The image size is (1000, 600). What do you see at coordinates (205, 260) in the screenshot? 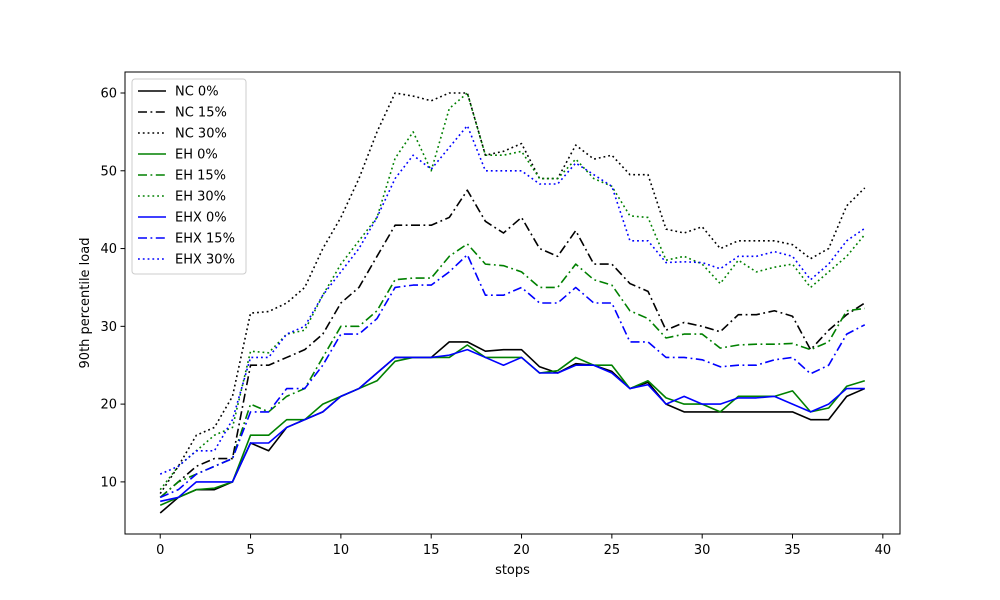
I see `legend-label-8: EHX 30%` at bounding box center [205, 260].